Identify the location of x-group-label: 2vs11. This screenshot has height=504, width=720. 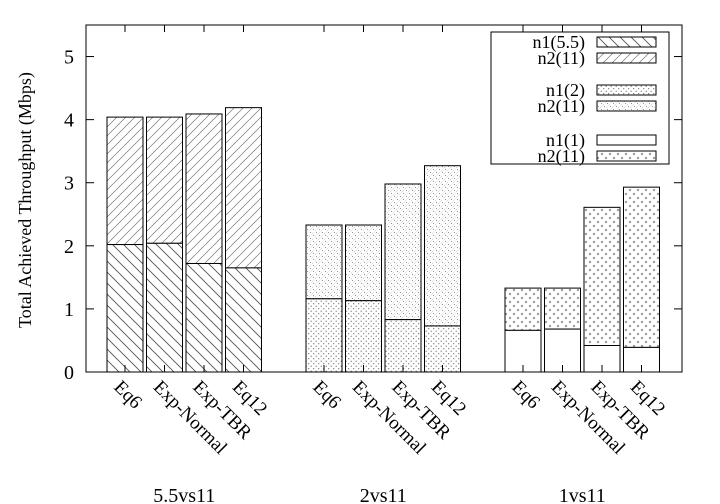
(383, 494).